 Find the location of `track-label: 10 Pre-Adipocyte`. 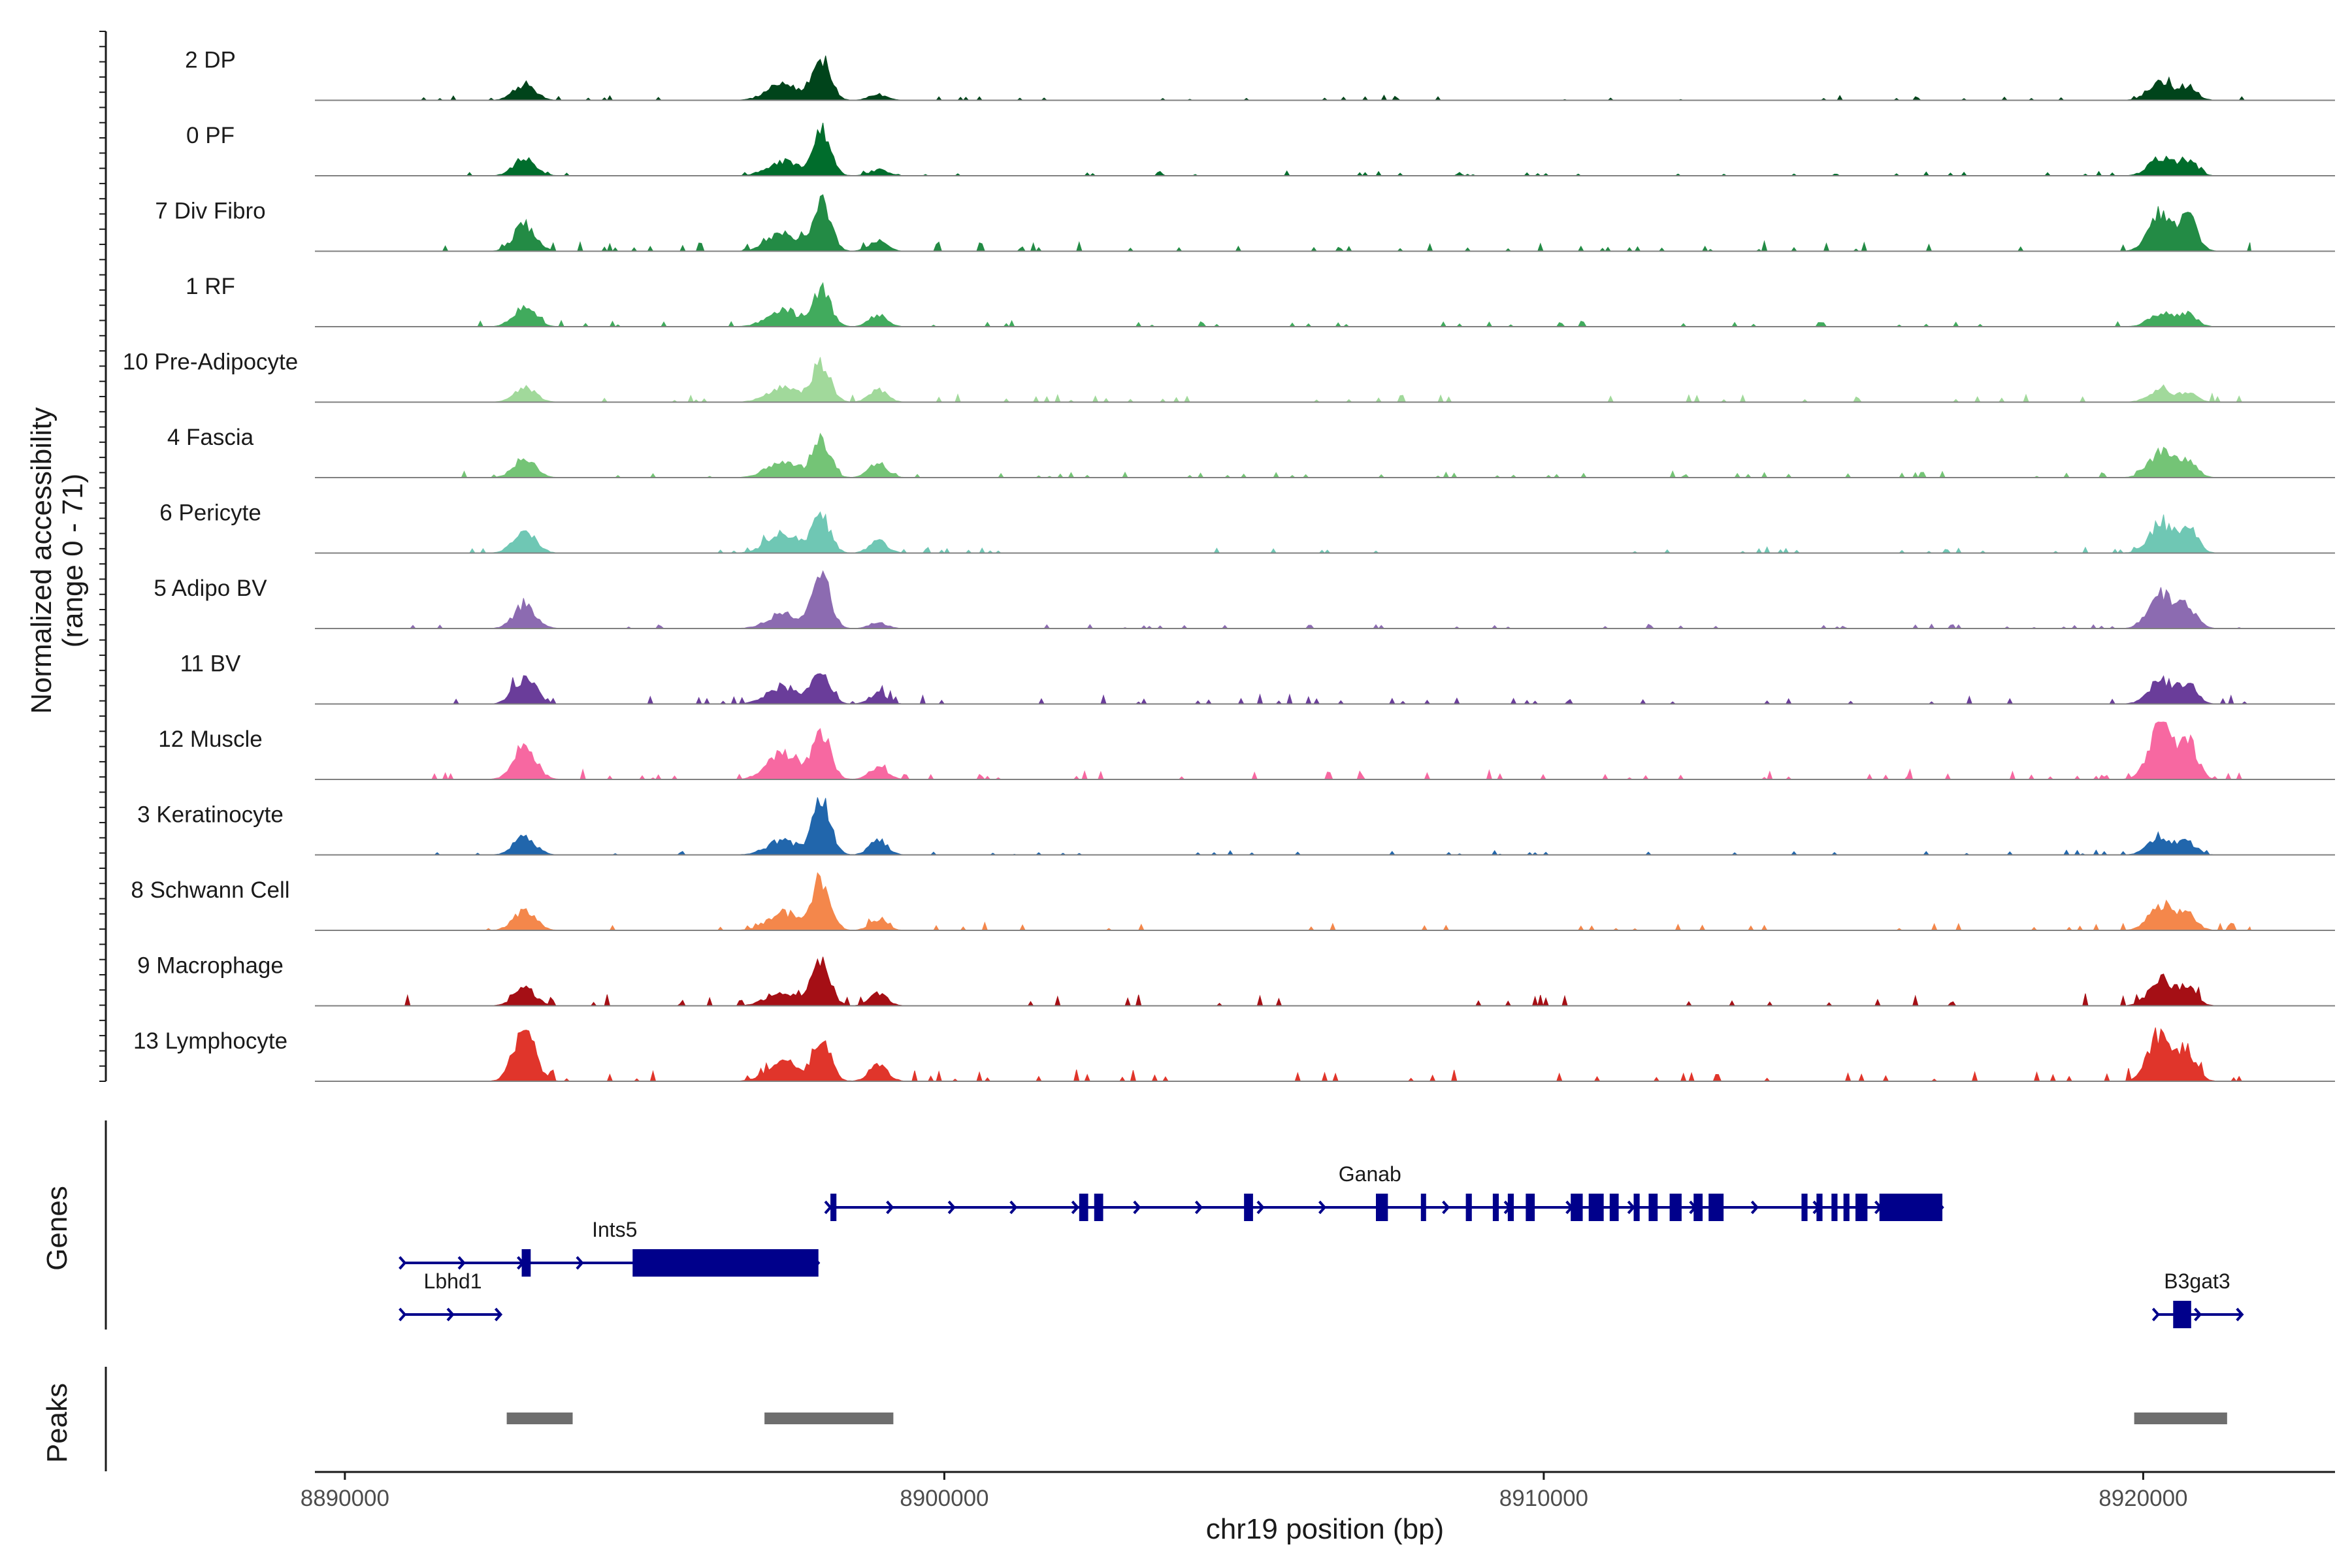

track-label: 10 Pre-Adipocyte is located at coordinates (210, 362).